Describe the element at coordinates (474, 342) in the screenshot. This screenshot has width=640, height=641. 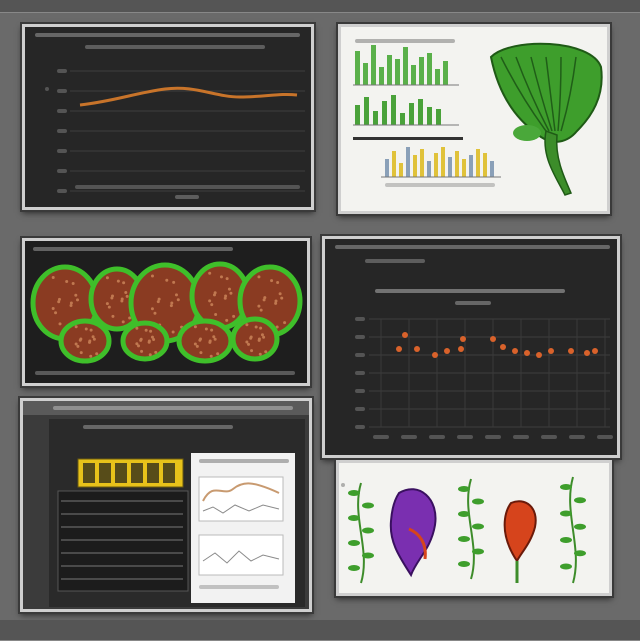
I see `scatter-chart-graphic` at that location.